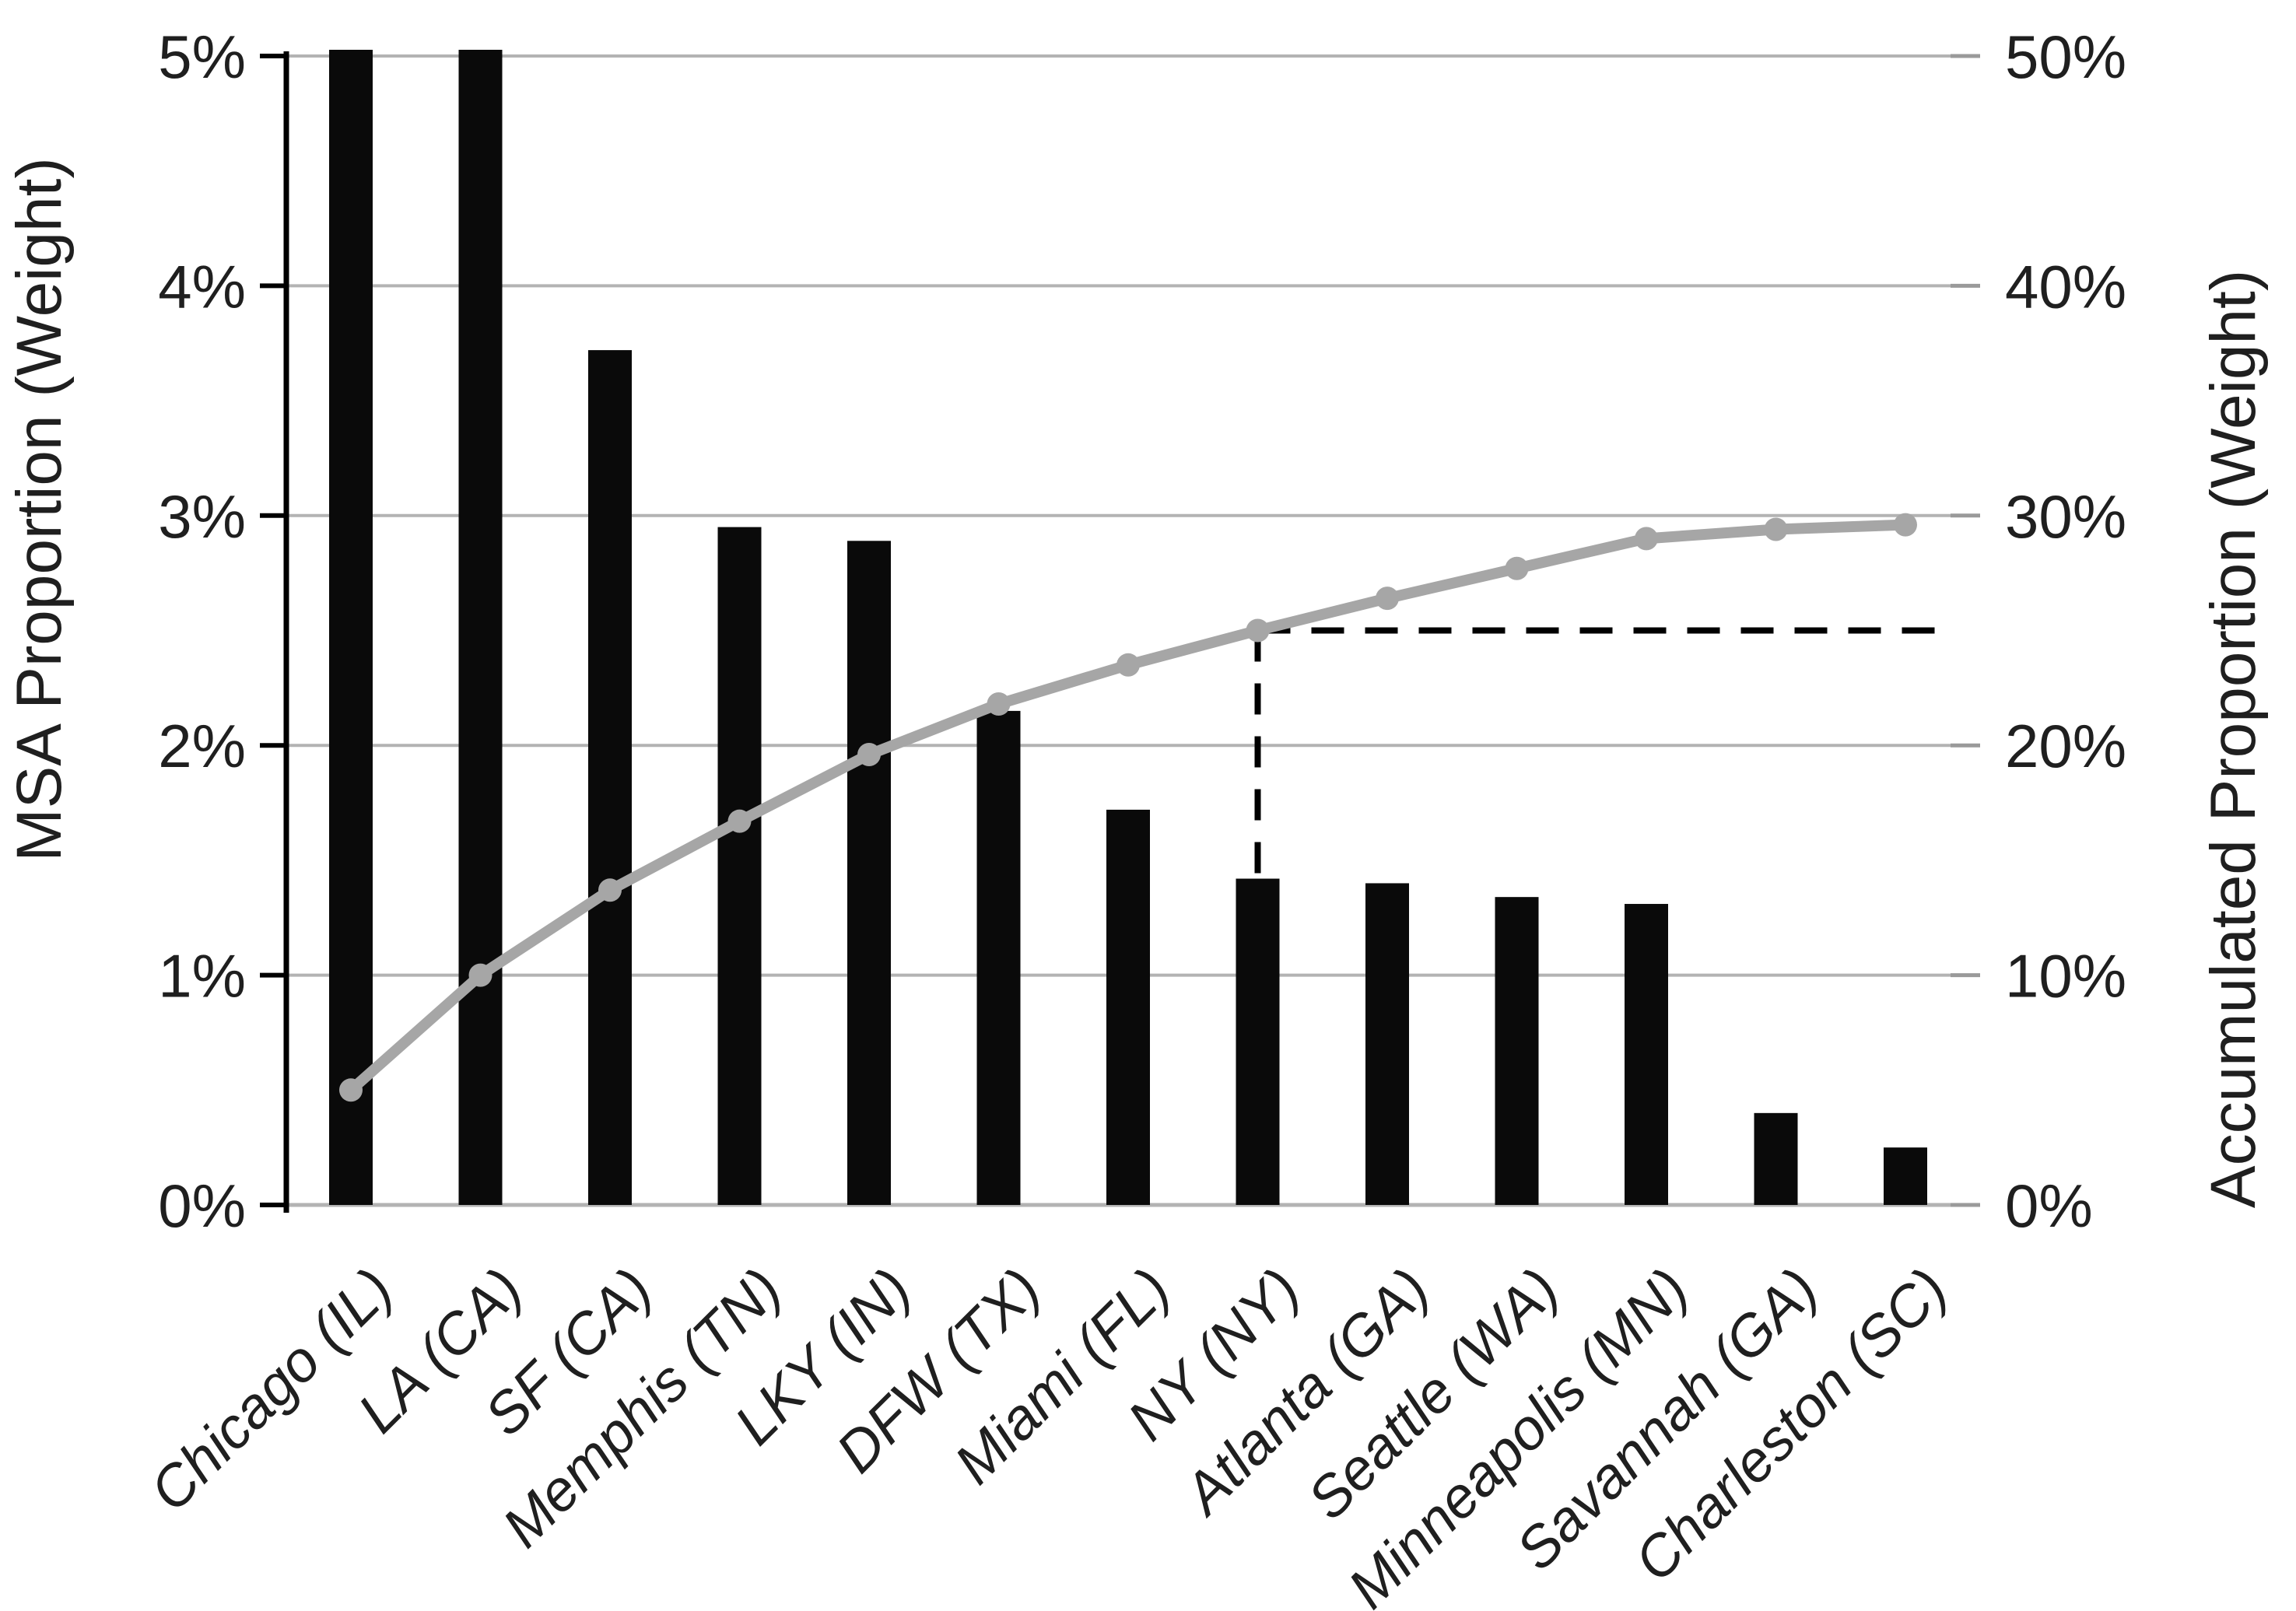  Describe the element at coordinates (869, 873) in the screenshot. I see `bar-LKY (IN)` at that location.